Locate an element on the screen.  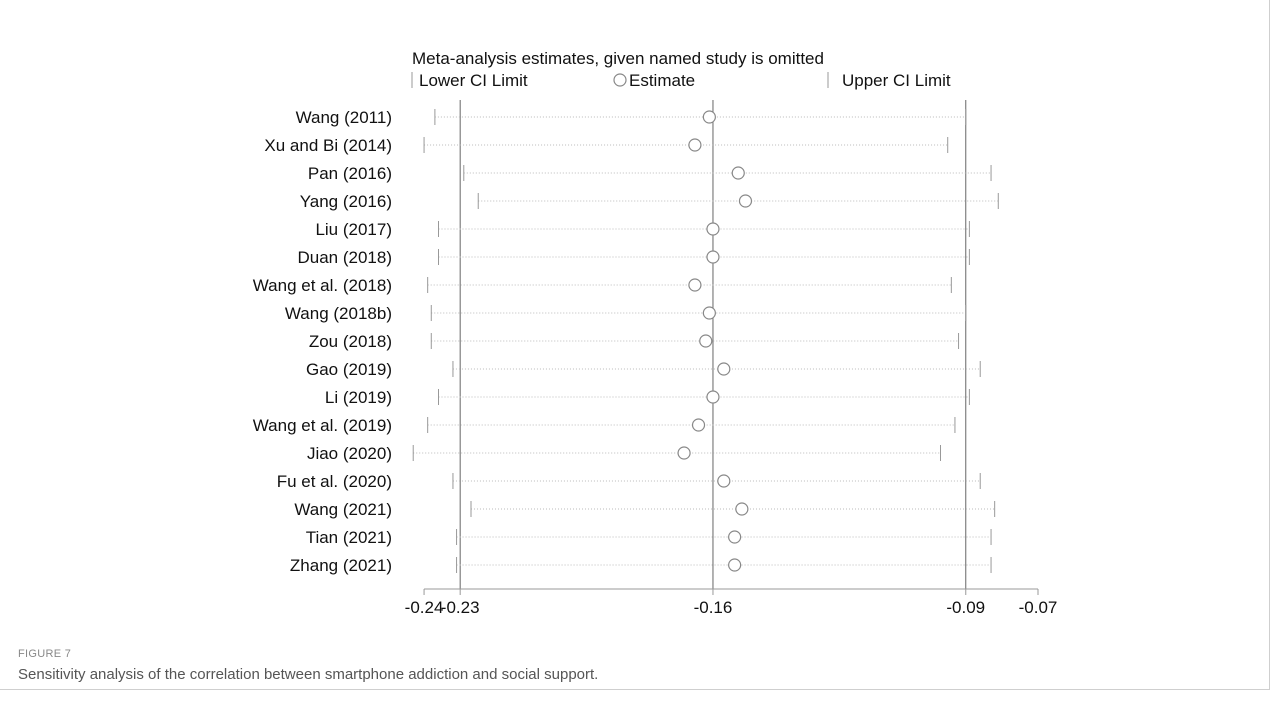
study-label: Duan (2018) is located at coordinates (344, 257).